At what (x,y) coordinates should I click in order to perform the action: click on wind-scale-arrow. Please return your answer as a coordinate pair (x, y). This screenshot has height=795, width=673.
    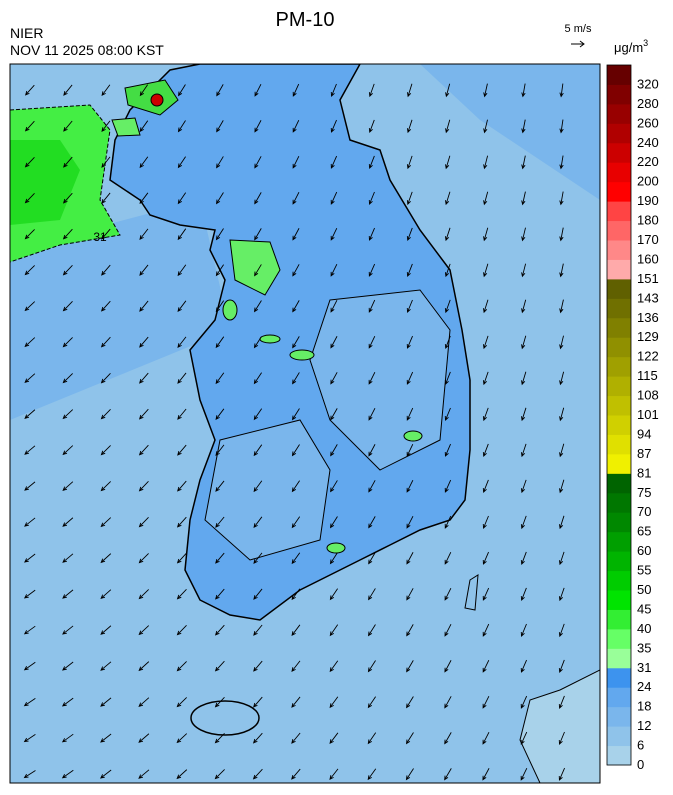
    Looking at the image, I should click on (578, 44).